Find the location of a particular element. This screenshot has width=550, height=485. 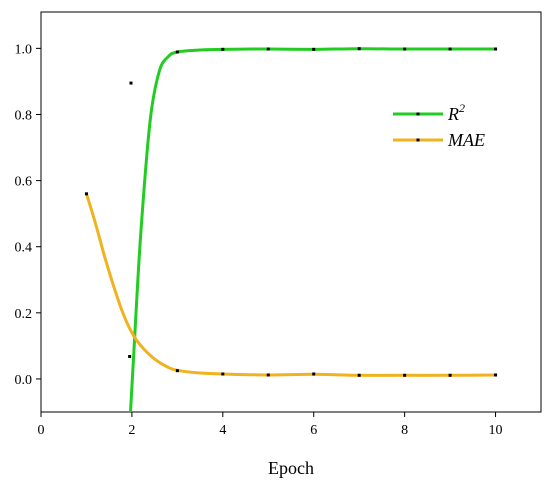

x-tick-label: 8 is located at coordinates (404, 430).